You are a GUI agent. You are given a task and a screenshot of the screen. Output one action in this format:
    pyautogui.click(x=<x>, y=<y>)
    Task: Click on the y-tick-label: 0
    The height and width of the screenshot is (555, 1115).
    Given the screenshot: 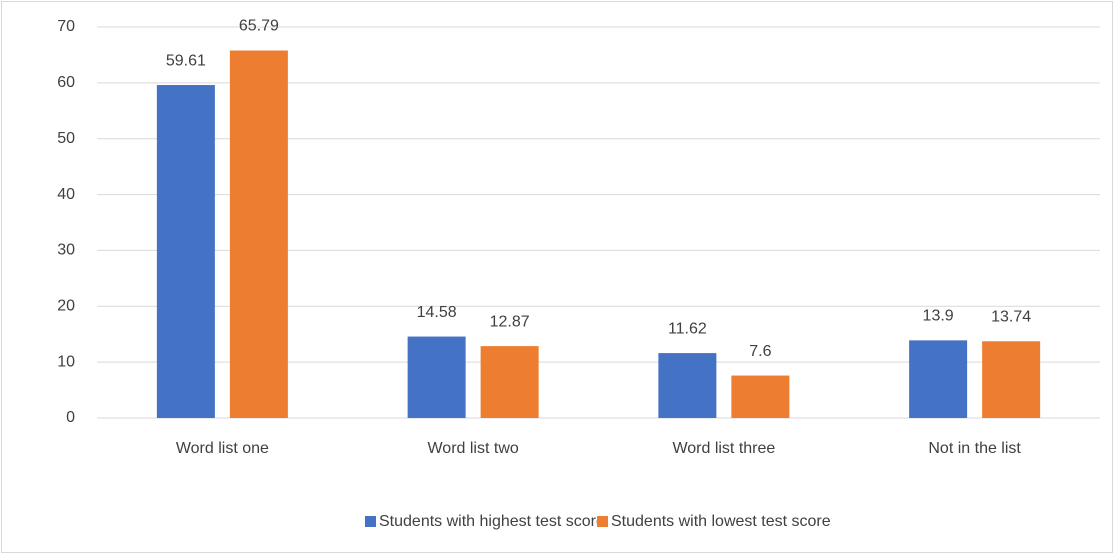 What is the action you would take?
    pyautogui.click(x=70, y=417)
    